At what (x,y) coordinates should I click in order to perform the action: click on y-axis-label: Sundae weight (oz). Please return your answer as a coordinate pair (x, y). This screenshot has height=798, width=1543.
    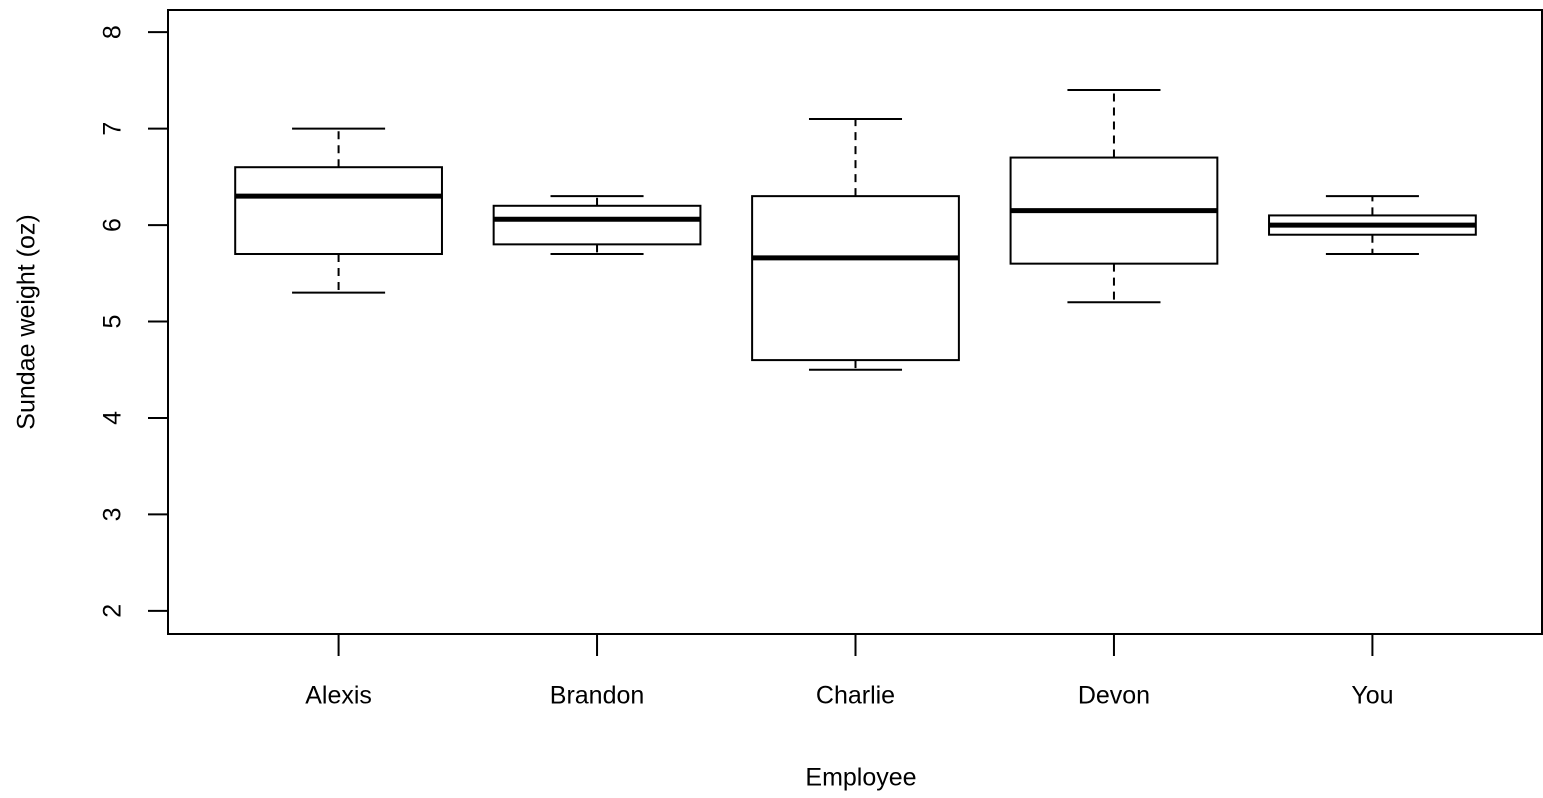
    Looking at the image, I should click on (27, 321).